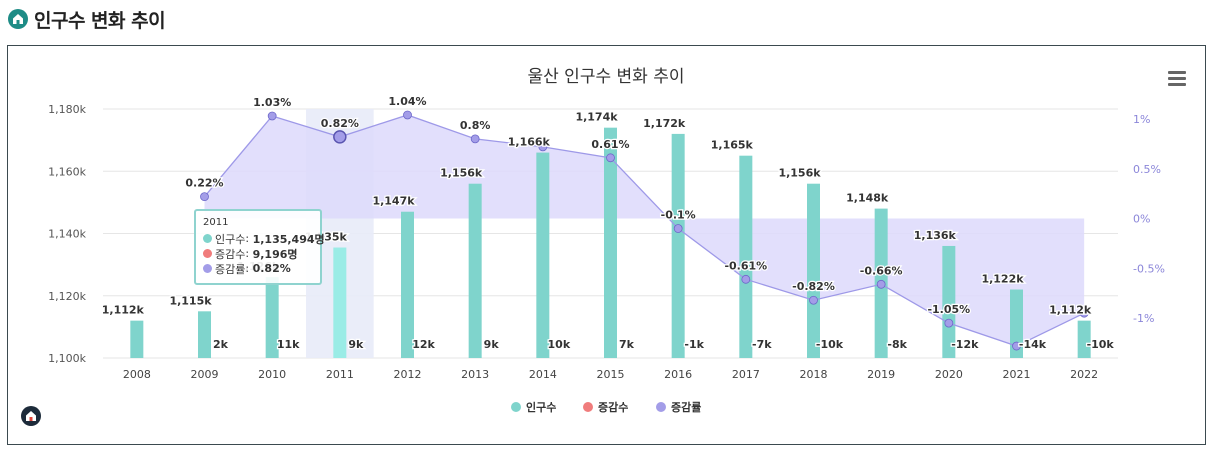  I want to click on rate-label: -0.61%, so click(745, 265).